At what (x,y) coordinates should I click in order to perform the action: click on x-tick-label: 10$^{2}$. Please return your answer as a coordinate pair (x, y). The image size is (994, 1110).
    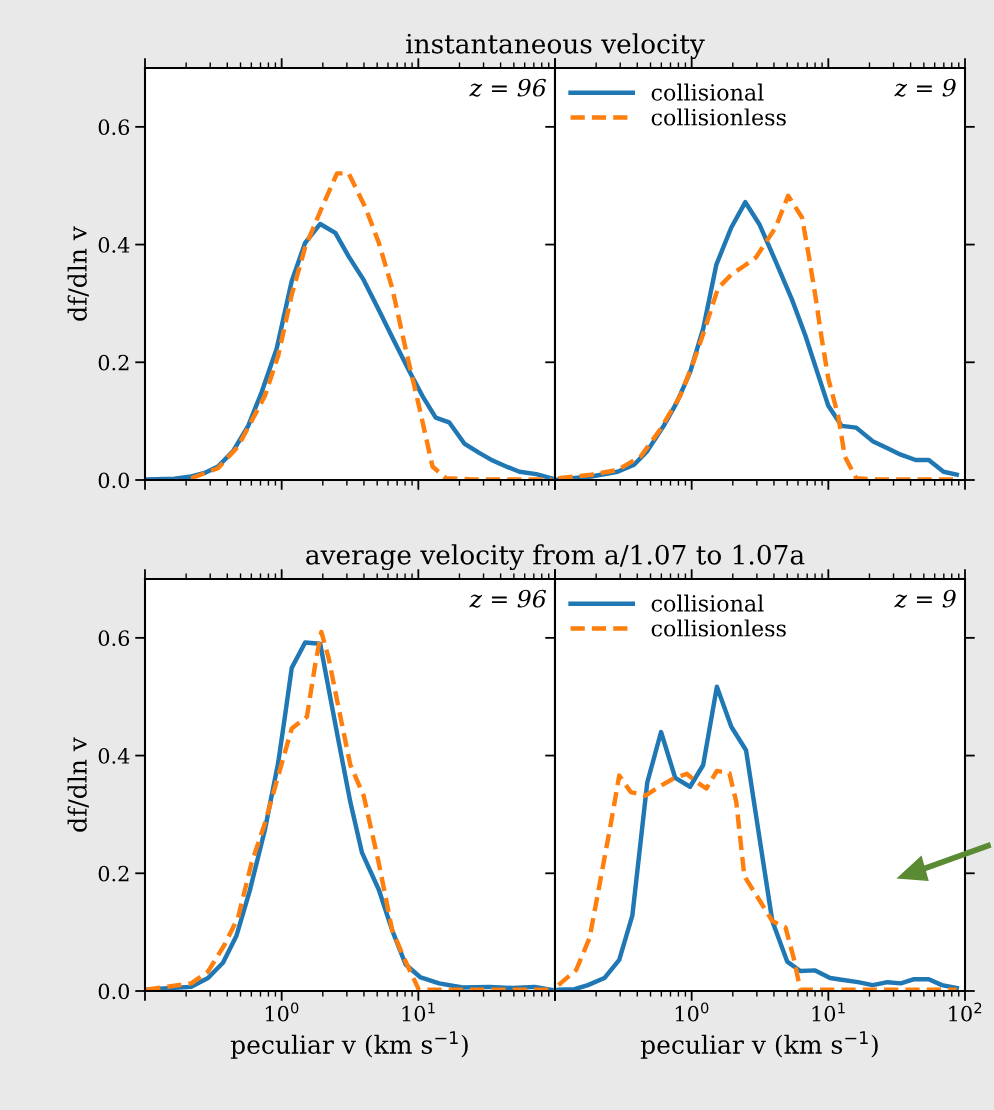
    Looking at the image, I should click on (965, 1012).